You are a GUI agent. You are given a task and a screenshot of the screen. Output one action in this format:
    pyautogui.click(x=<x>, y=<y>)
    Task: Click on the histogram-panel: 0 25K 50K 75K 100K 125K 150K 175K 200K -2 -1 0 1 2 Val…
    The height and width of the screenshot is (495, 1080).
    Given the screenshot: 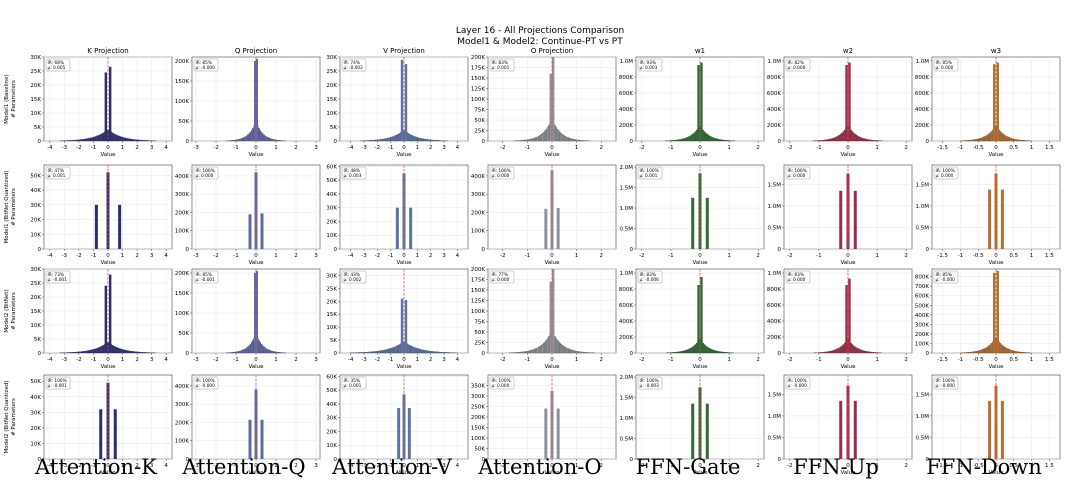 What is the action you would take?
    pyautogui.click(x=544, y=106)
    